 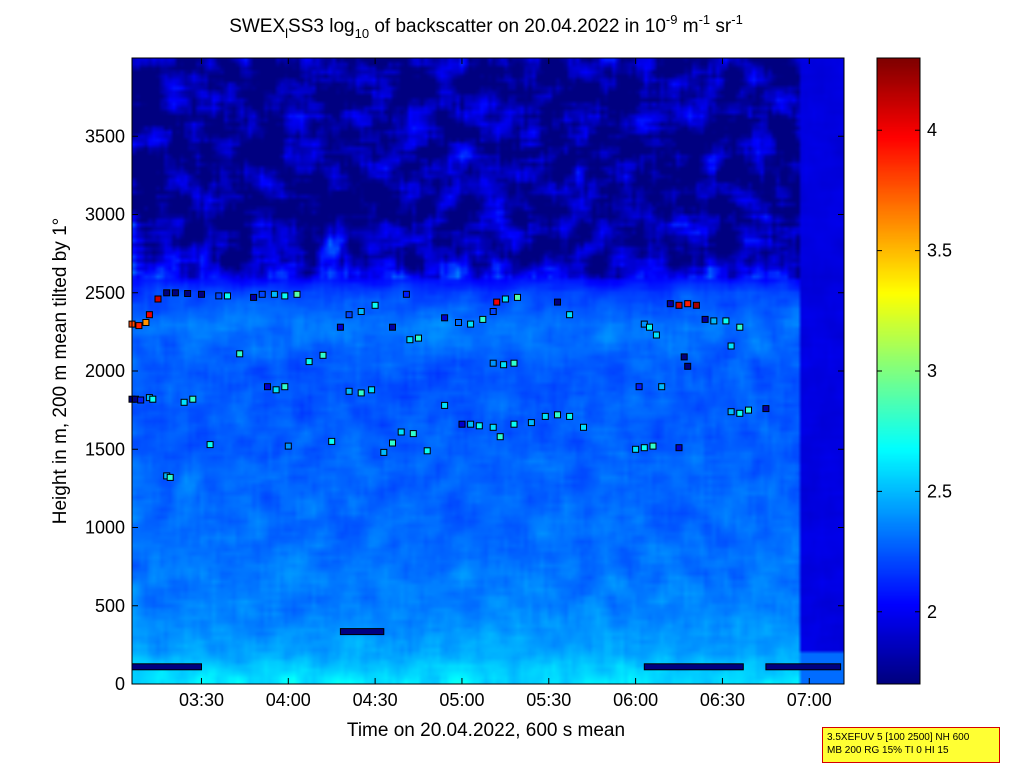 I want to click on y-tick-label-7: 3500, so click(x=105, y=136).